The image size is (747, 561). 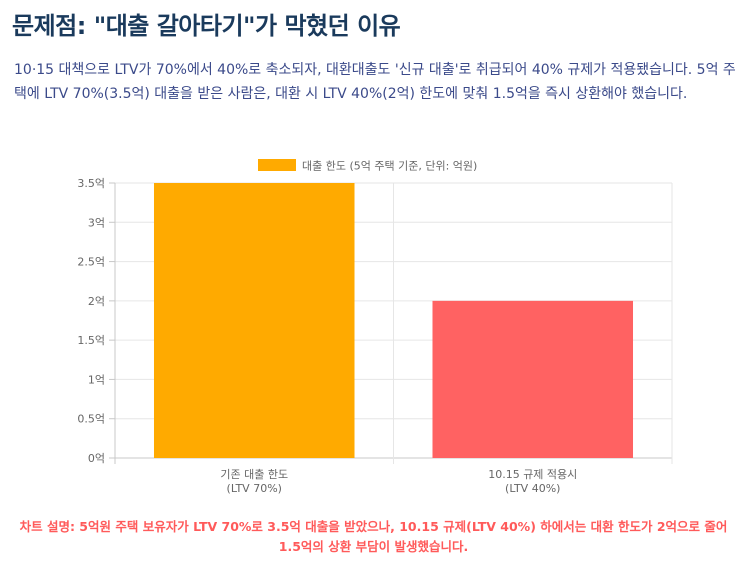 I want to click on y-tick-label: 2.5억, so click(x=91, y=262).